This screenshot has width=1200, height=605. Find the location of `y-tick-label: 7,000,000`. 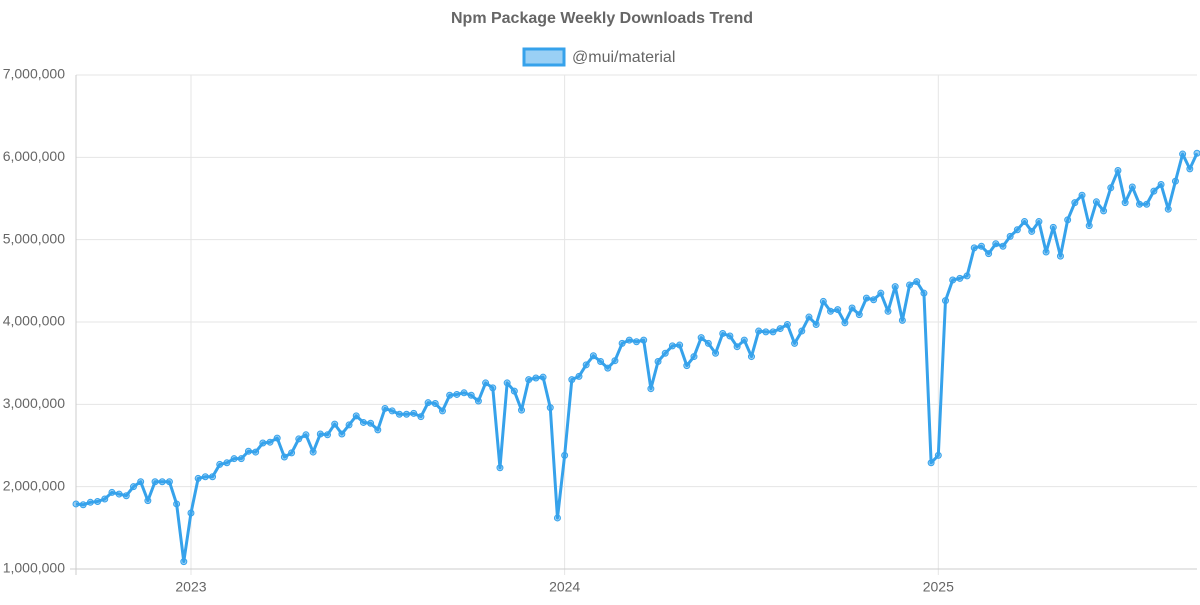

y-tick-label: 7,000,000 is located at coordinates (34, 74).